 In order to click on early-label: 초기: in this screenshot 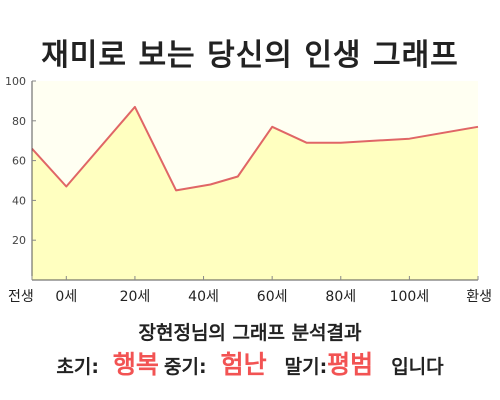, I will do `click(77, 367)`.